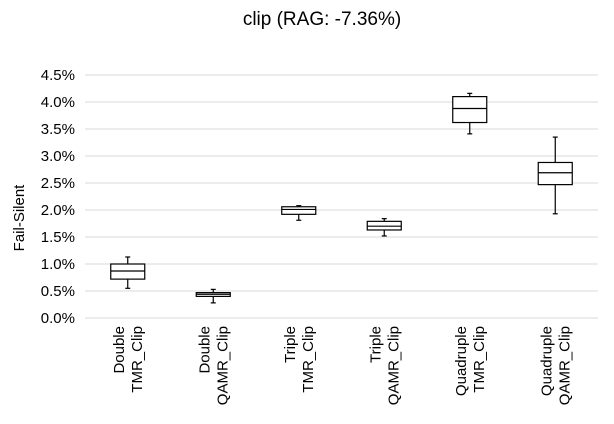 This screenshot has height=424, width=614. What do you see at coordinates (384, 365) in the screenshot?
I see `x-tick-label: TripleQAMR_Clip` at bounding box center [384, 365].